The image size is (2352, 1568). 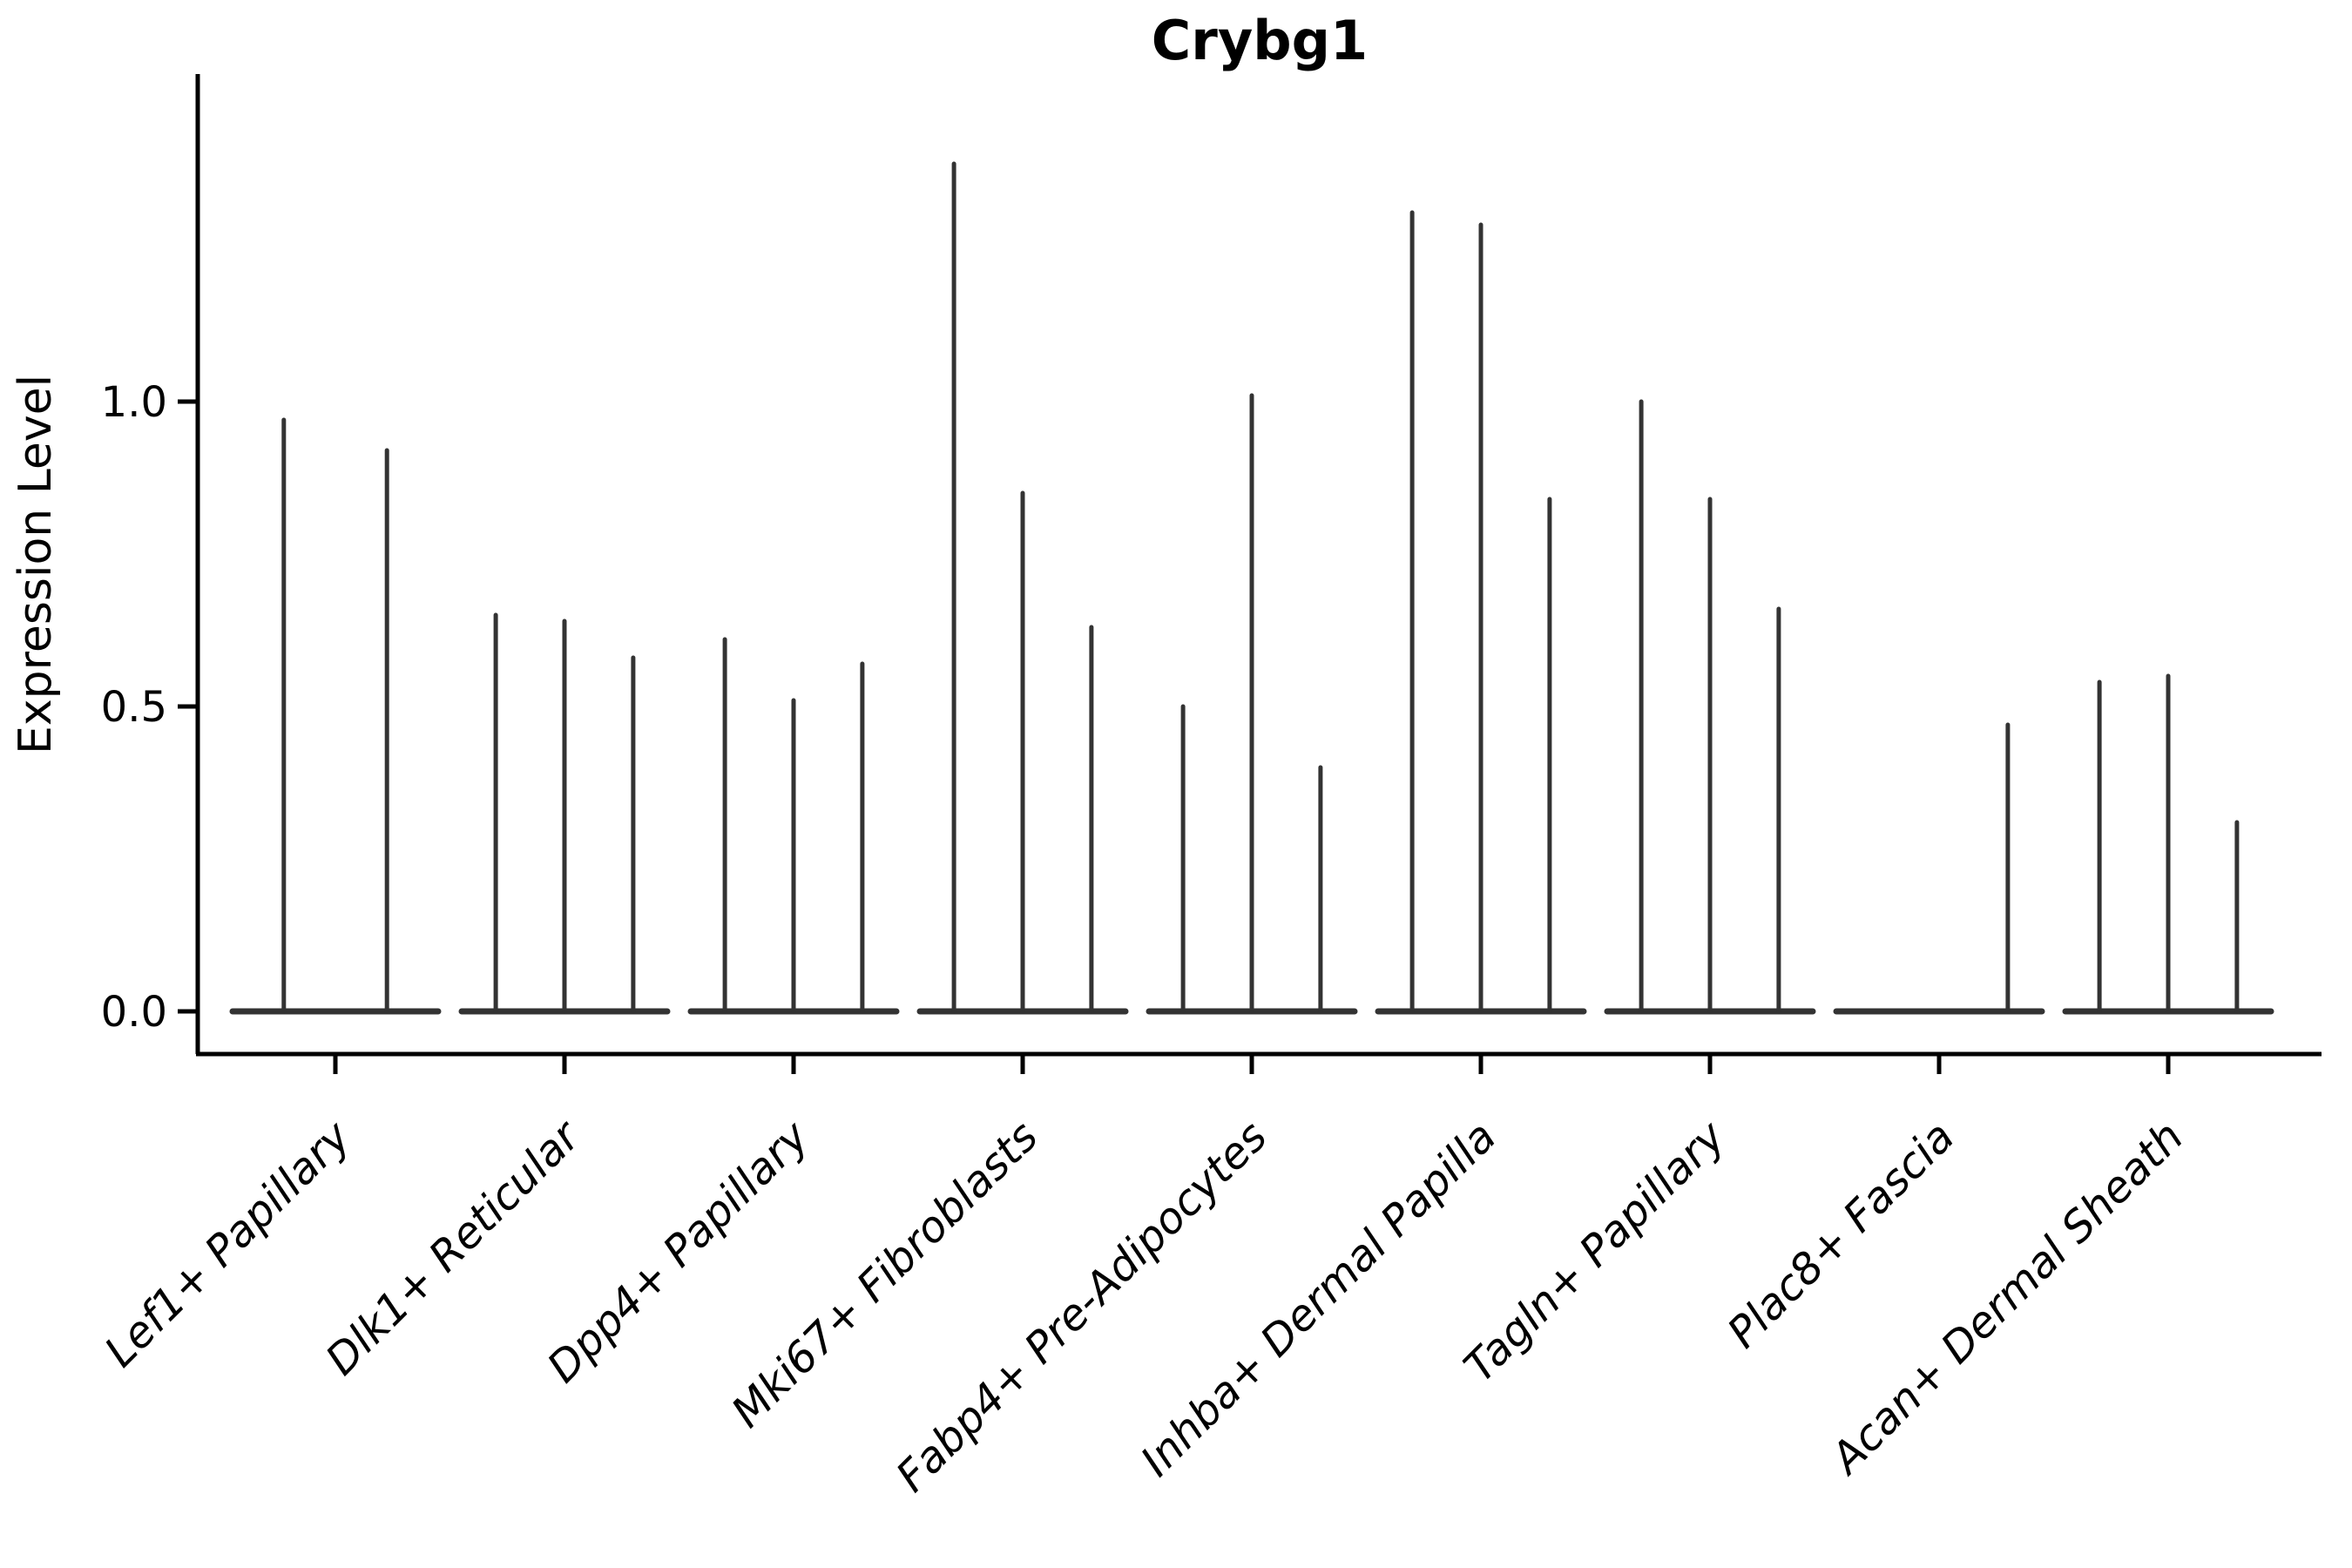 What do you see at coordinates (134, 1013) in the screenshot?
I see `y-tick-label: 0.0` at bounding box center [134, 1013].